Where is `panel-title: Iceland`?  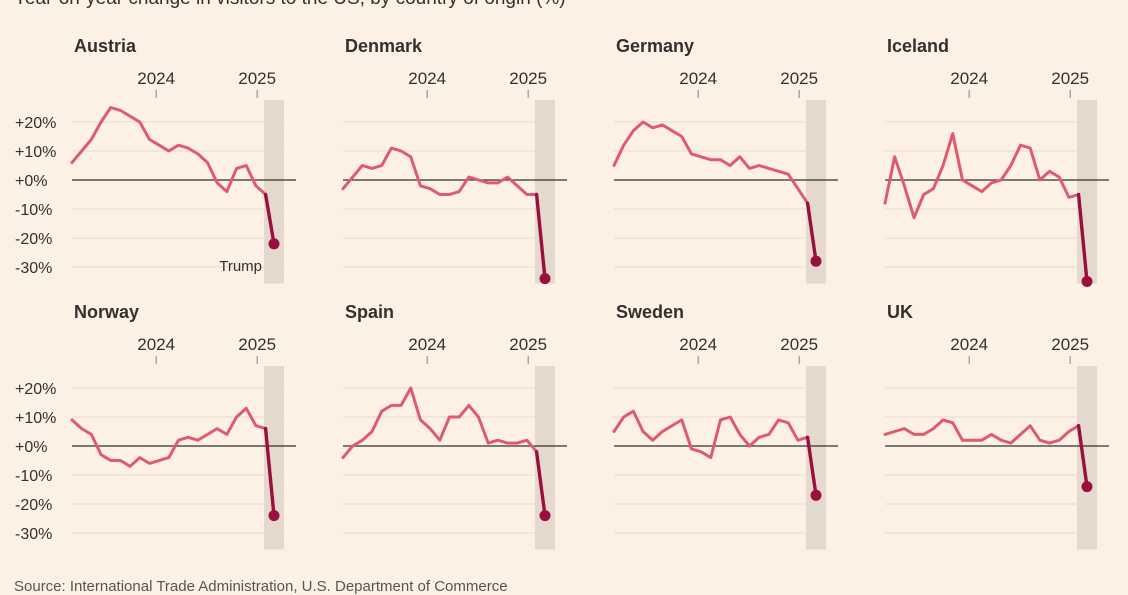
panel-title: Iceland is located at coordinates (918, 46).